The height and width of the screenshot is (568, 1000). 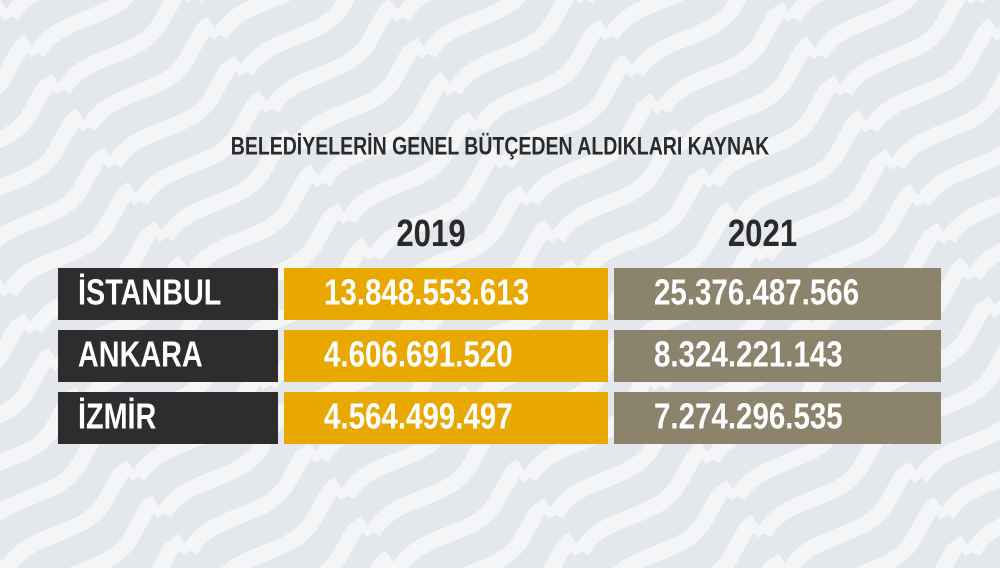 What do you see at coordinates (756, 292) in the screenshot?
I see `value: 25.376.487.566` at bounding box center [756, 292].